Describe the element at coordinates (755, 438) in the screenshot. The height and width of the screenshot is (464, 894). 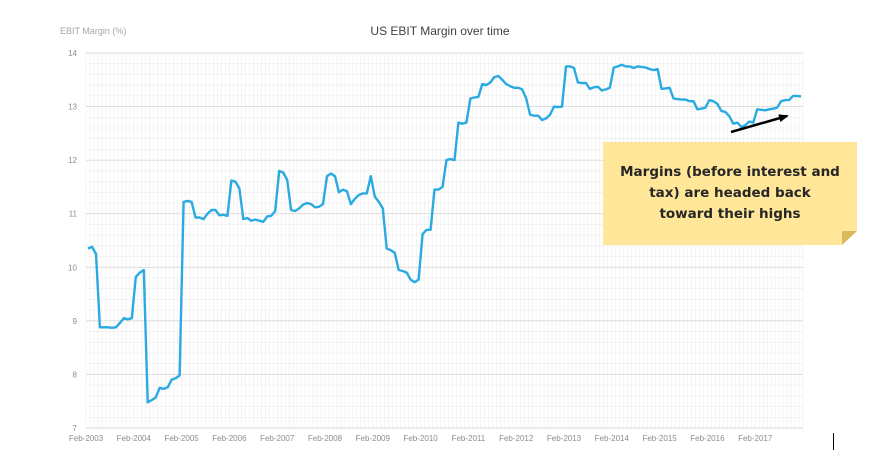
I see `x-tick-label: Feb-2017` at that location.